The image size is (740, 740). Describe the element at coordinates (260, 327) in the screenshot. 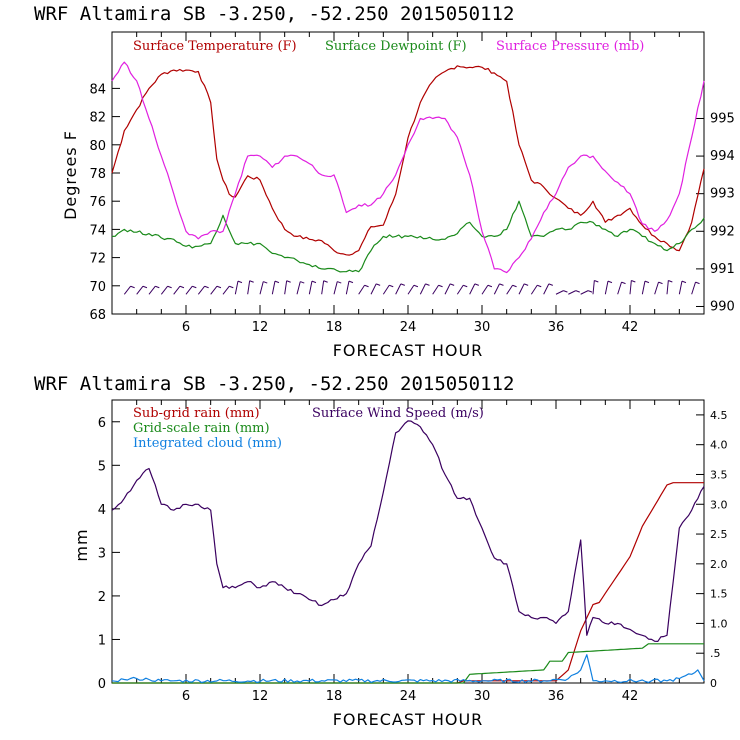

I see `top-x-tick-label: 12` at that location.